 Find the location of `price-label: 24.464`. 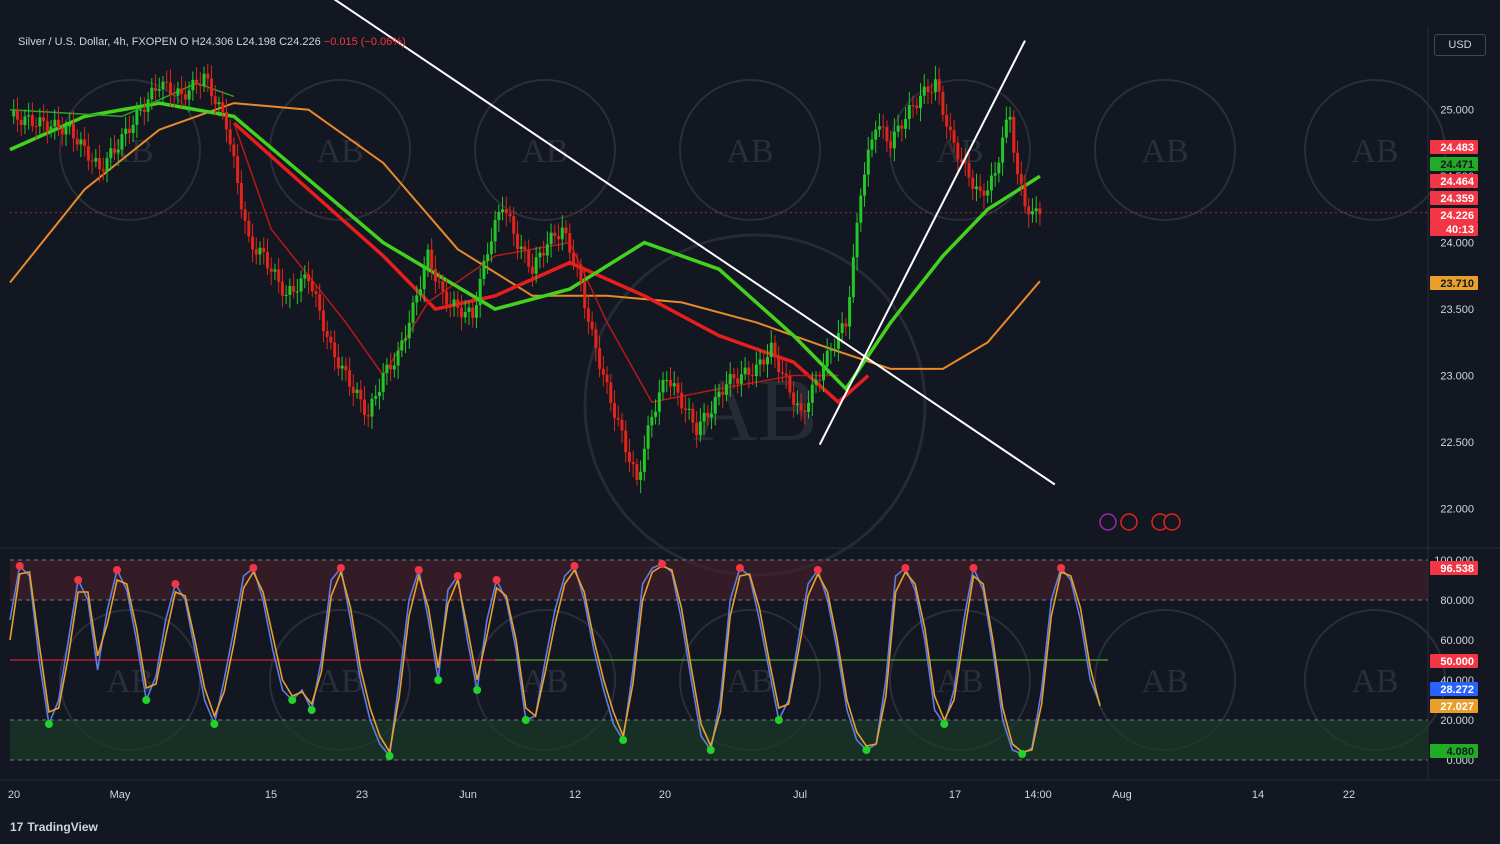

price-label: 24.464 is located at coordinates (1457, 182).